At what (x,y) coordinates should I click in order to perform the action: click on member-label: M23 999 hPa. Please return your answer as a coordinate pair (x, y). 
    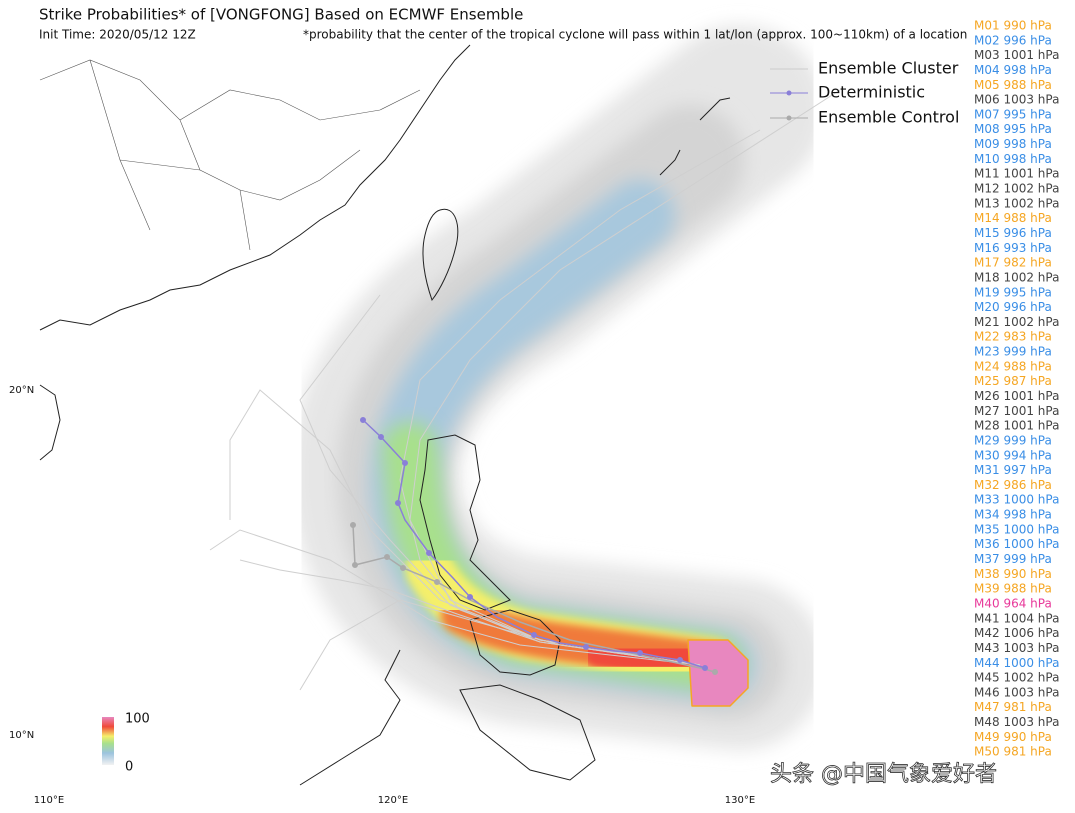
    Looking at the image, I should click on (1013, 352).